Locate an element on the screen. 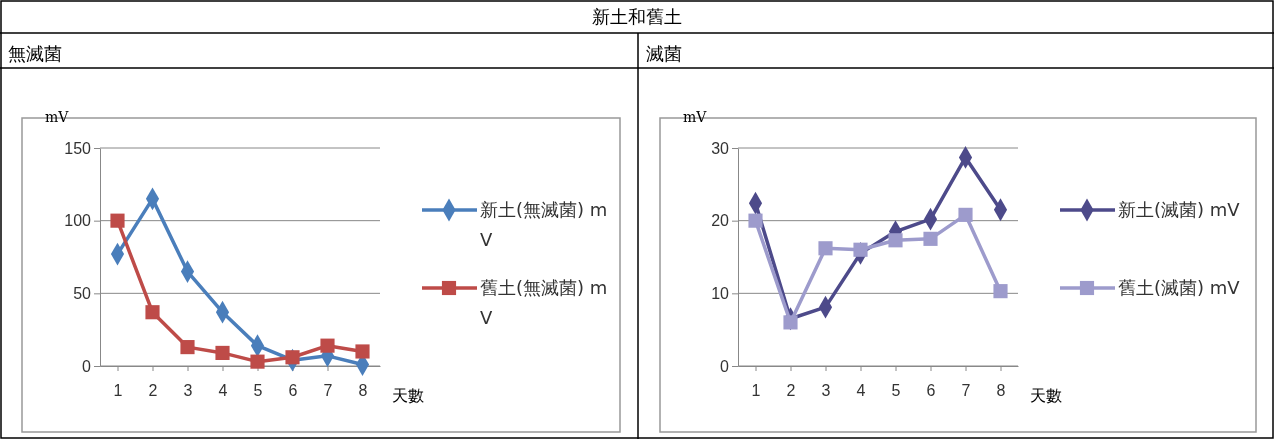 The height and width of the screenshot is (439, 1274). legend-label: 舊土(滅菌) mV is located at coordinates (1179, 287).